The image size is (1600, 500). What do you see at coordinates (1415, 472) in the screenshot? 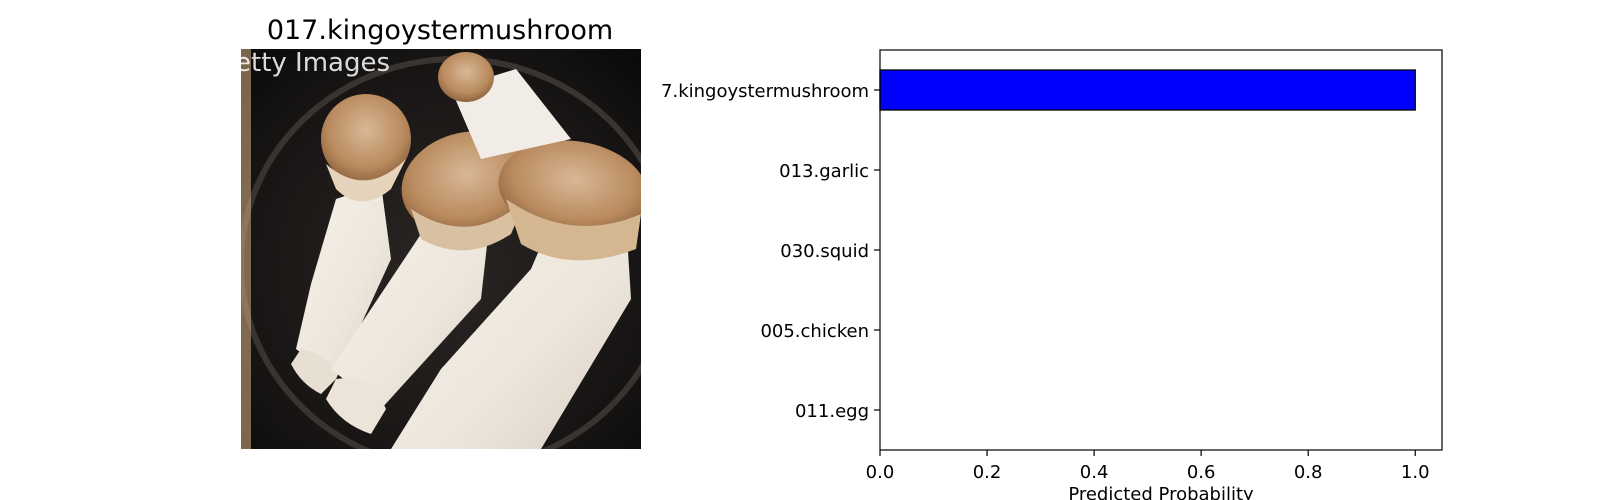
I see `x-tick-label: 1.0` at bounding box center [1415, 472].